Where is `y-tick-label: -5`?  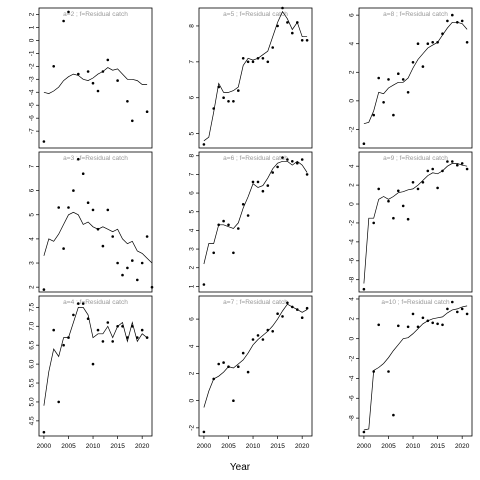 y-tick-label: -5 is located at coordinates (32, 105).